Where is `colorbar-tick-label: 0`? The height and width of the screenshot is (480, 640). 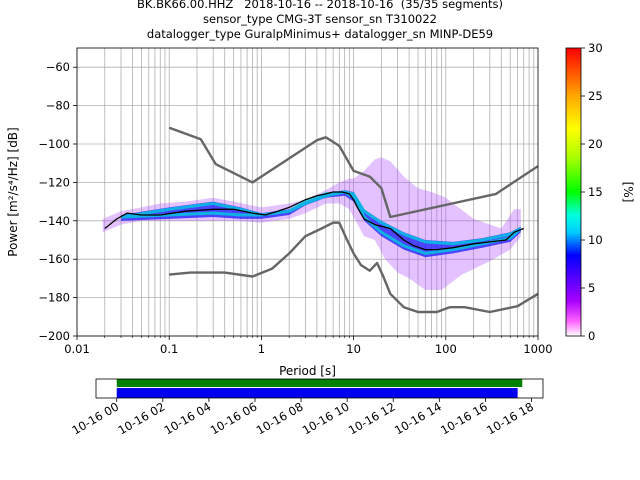
colorbar-tick-label: 0 is located at coordinates (591, 336).